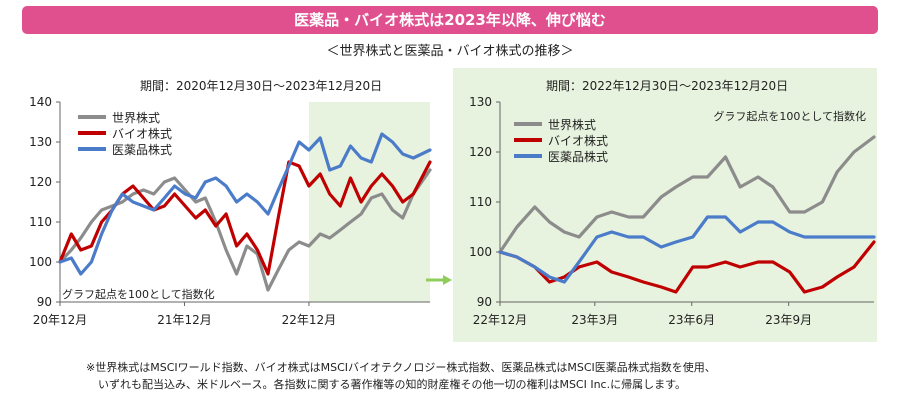 The height and width of the screenshot is (400, 900). Describe the element at coordinates (594, 320) in the screenshot. I see `x-tick-label: 23年3月` at that location.